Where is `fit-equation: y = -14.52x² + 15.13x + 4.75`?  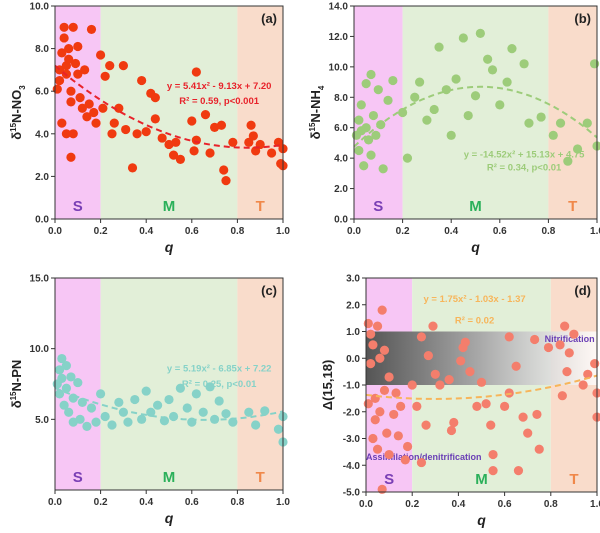
fit-equation: y = -14.52x² + 15.13x + 4.75 is located at coordinates (524, 154).